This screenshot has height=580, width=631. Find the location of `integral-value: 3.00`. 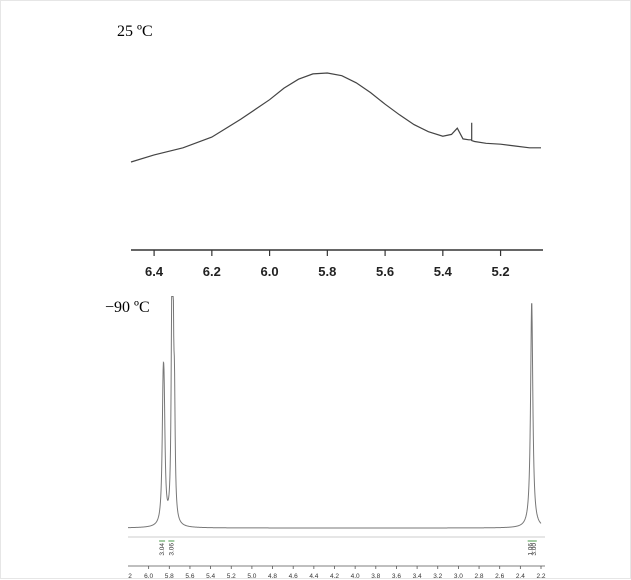

integral-value: 3.00 is located at coordinates (534, 549).